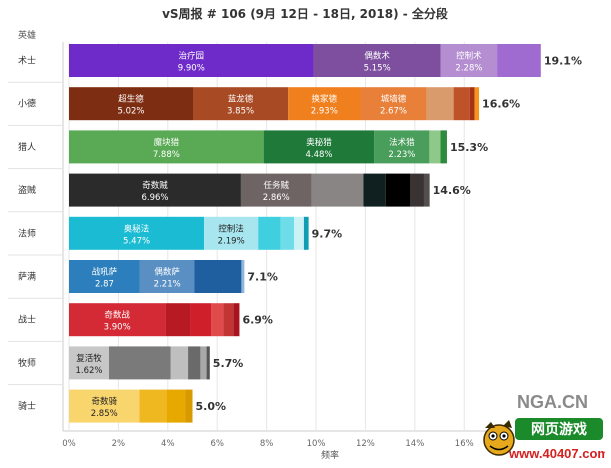 The width and height of the screenshot is (611, 468). I want to click on nga-40407-watermark: NGA.CN 网页游戏 www.40407.com, so click(541, 427).